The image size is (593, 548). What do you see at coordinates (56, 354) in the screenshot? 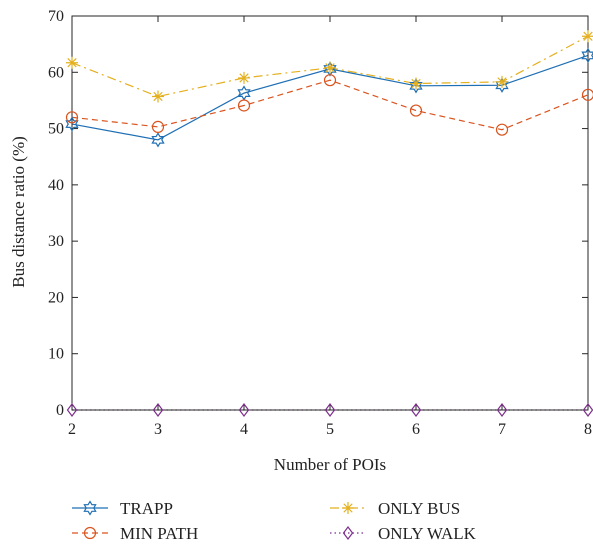
I see `y-tick-label: 10` at bounding box center [56, 354].